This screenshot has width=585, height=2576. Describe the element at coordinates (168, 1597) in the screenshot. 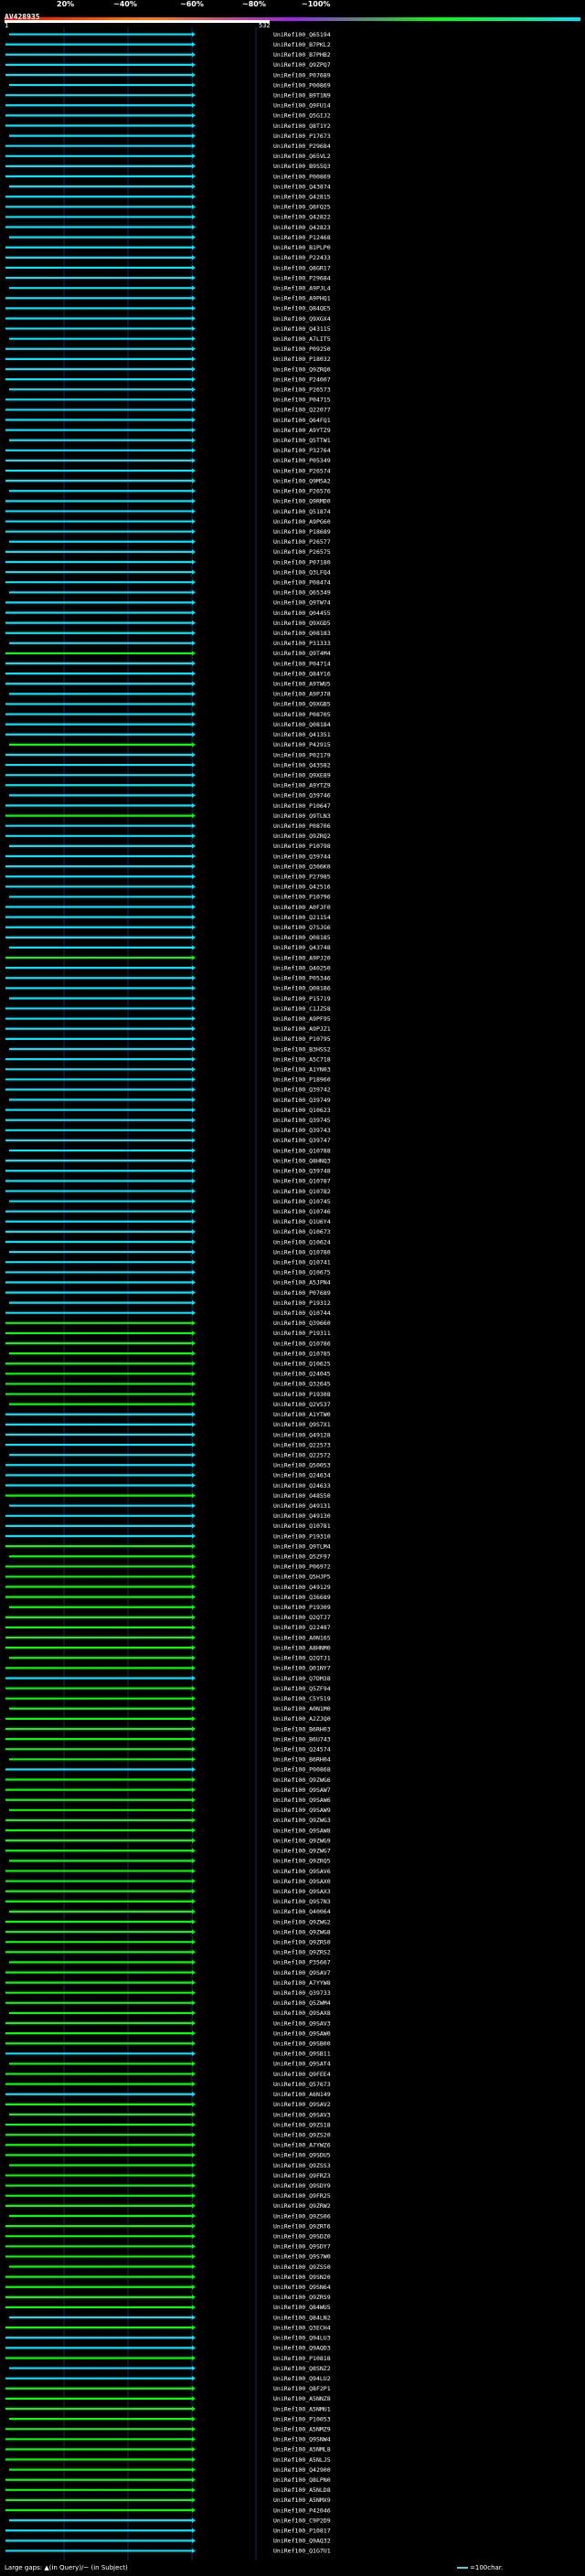

I see `hit-row: UniRef100_Q36689` at that location.